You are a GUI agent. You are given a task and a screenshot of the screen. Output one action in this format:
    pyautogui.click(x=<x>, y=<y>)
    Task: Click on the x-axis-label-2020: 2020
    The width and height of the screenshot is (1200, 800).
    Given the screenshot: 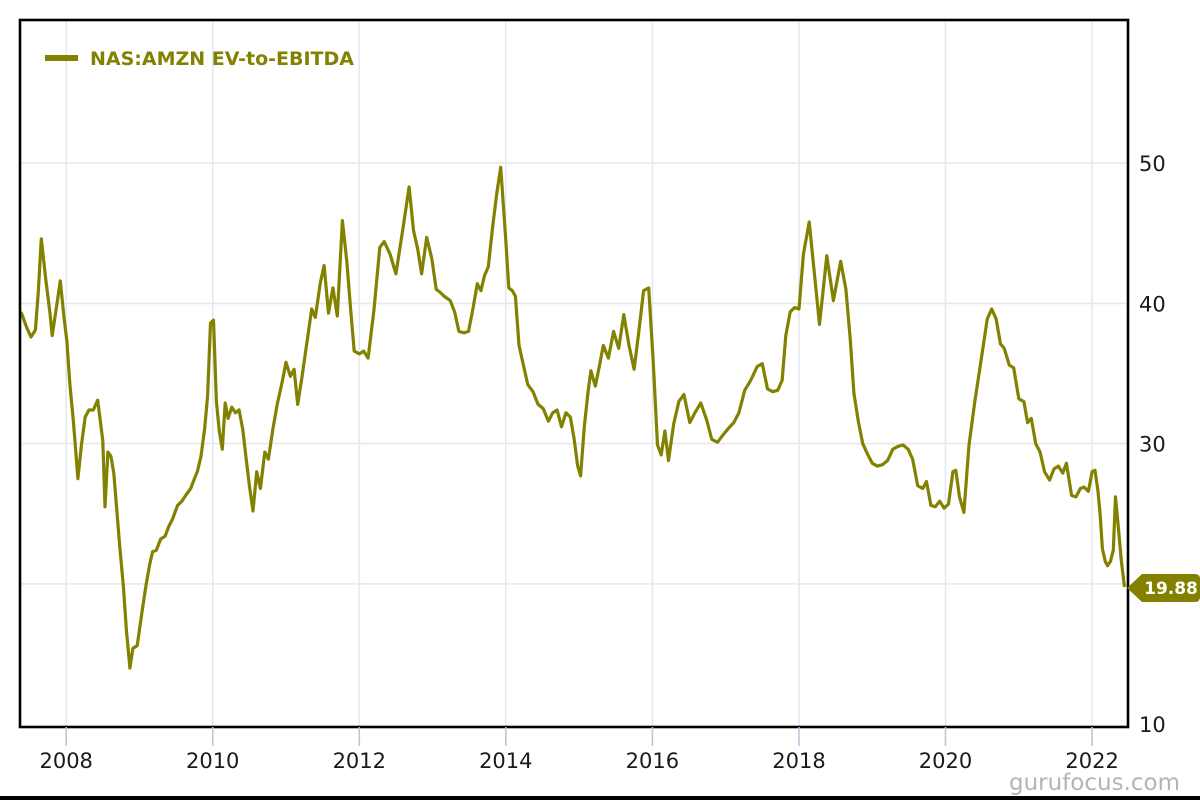 What is the action you would take?
    pyautogui.click(x=945, y=761)
    